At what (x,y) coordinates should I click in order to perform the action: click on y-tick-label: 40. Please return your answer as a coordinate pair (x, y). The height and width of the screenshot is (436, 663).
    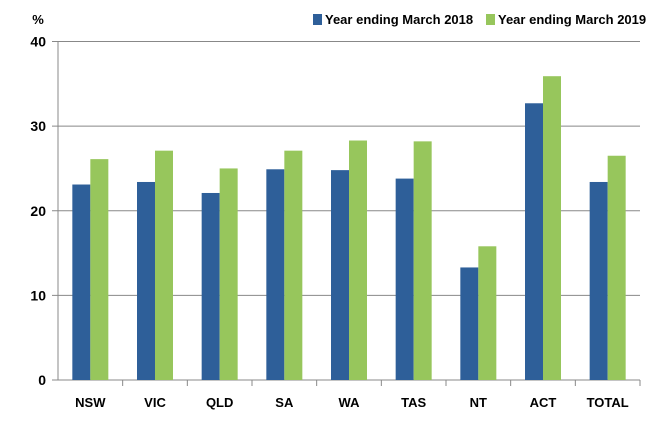
    Looking at the image, I should click on (38, 42).